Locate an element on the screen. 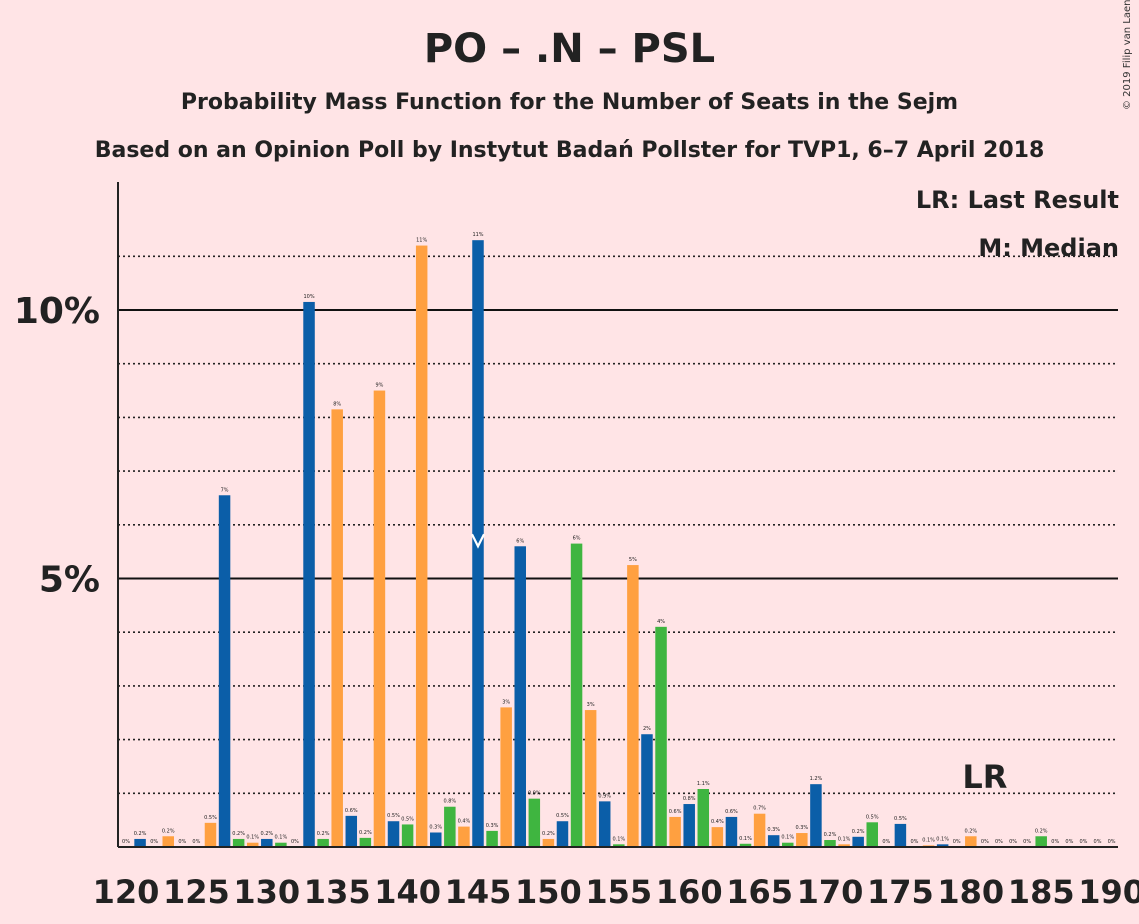  x-tick-label: 130 is located at coordinates (266, 892).